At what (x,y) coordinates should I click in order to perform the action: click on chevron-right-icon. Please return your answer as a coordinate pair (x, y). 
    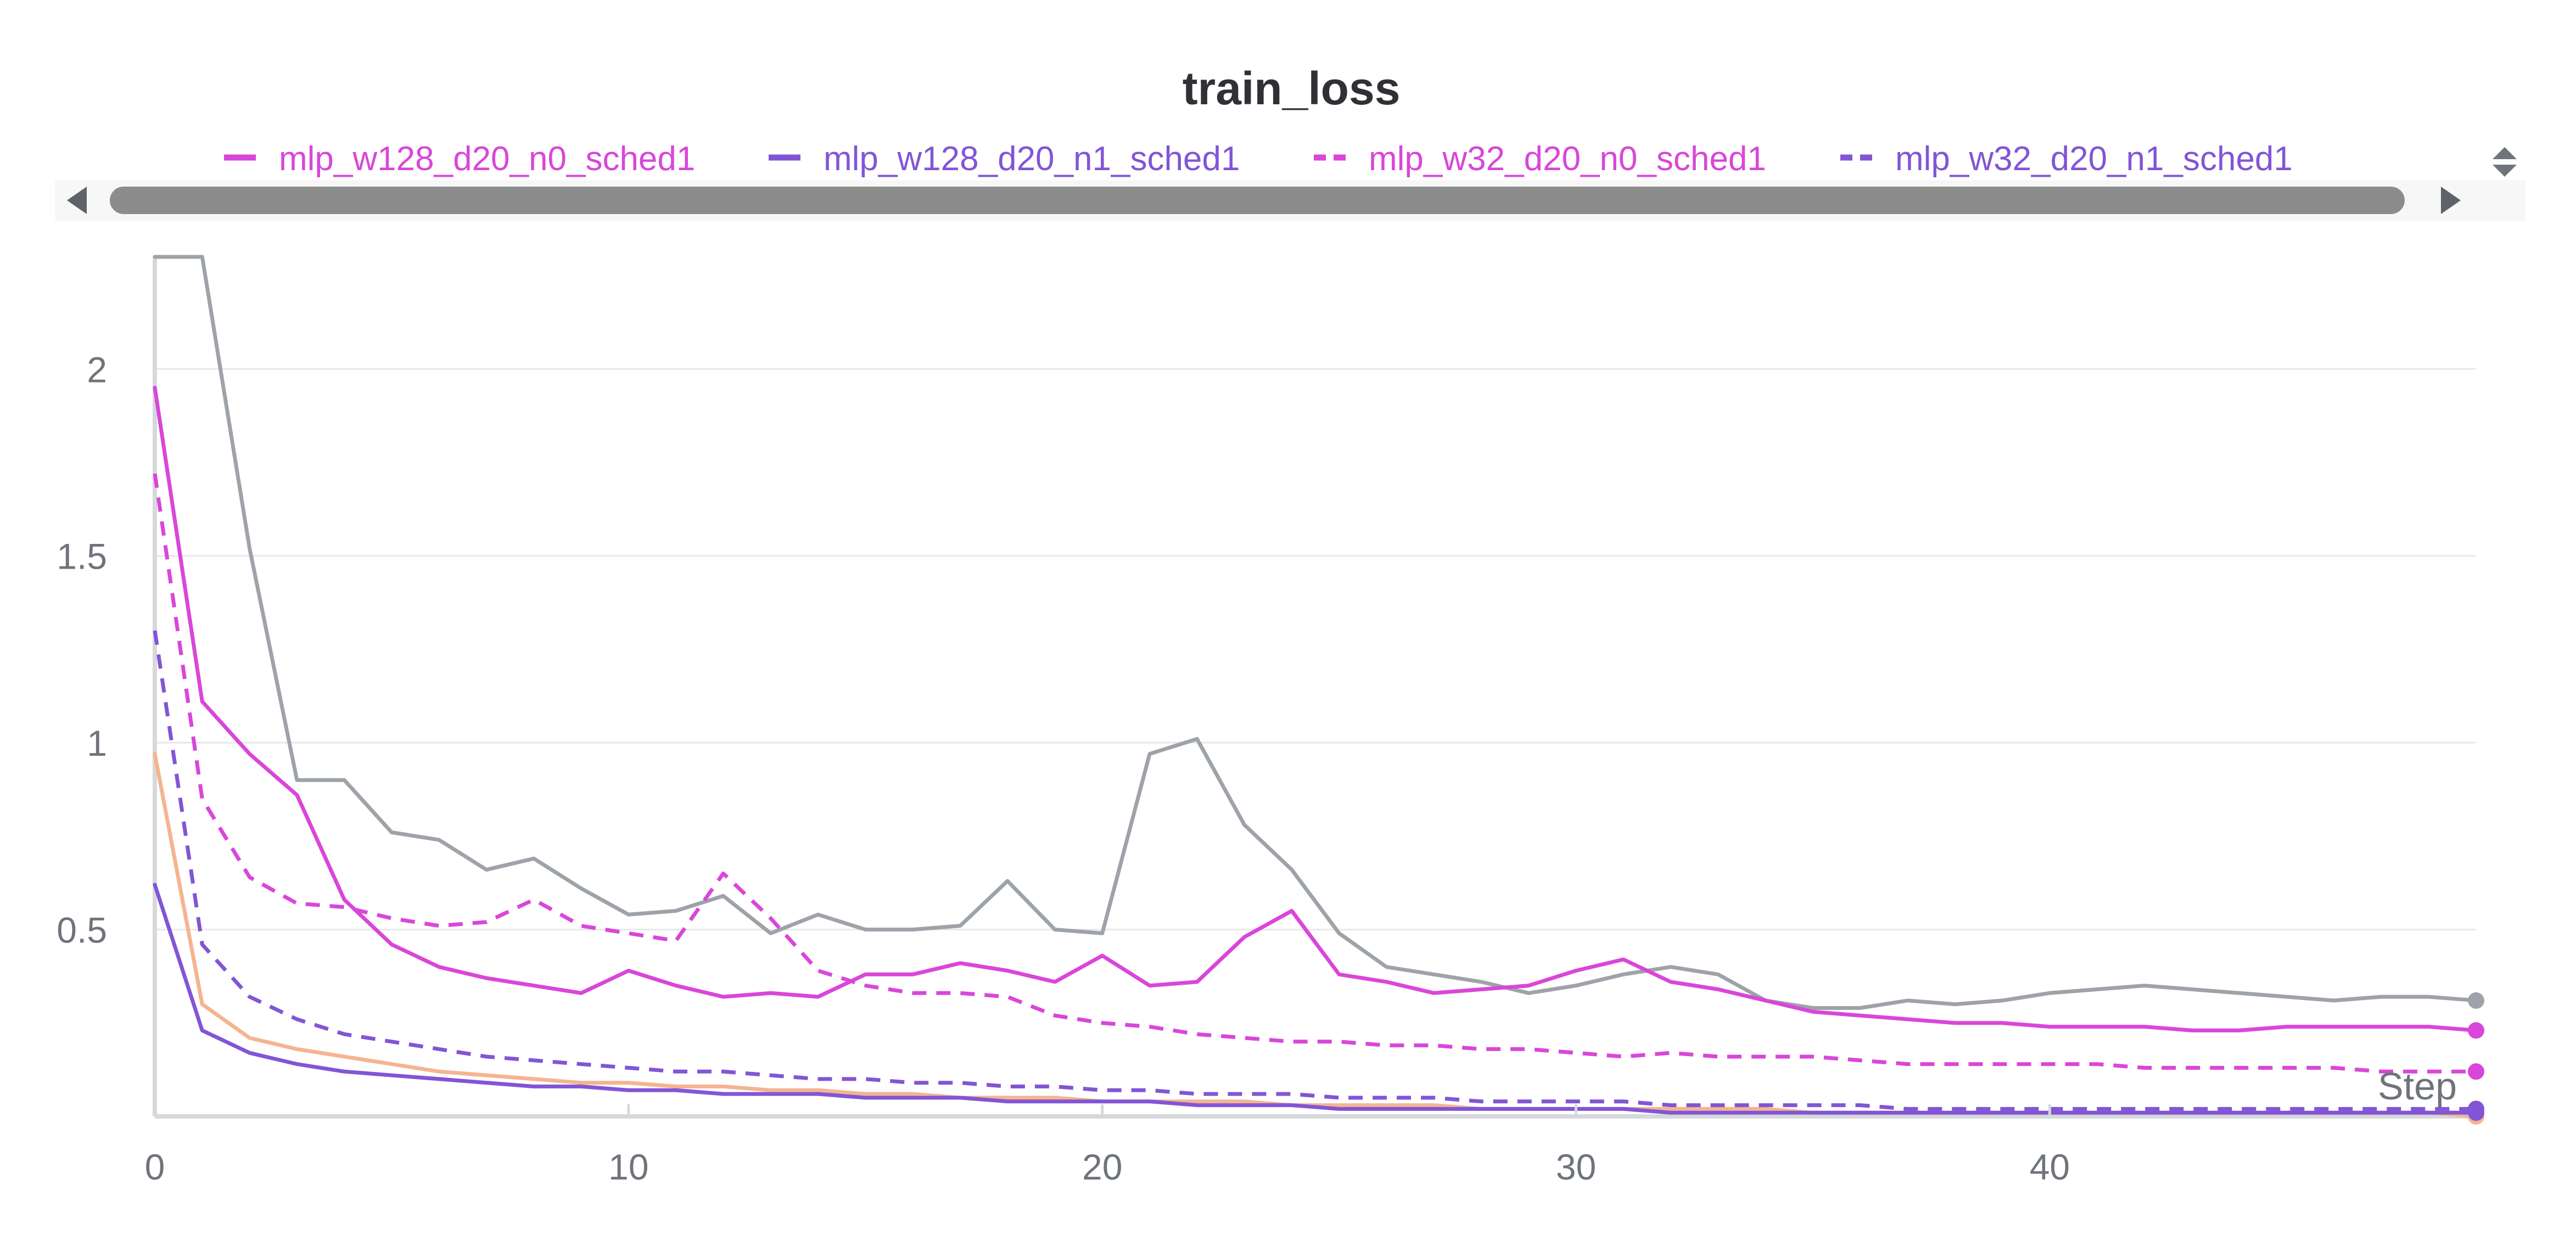
    Looking at the image, I should click on (2451, 200).